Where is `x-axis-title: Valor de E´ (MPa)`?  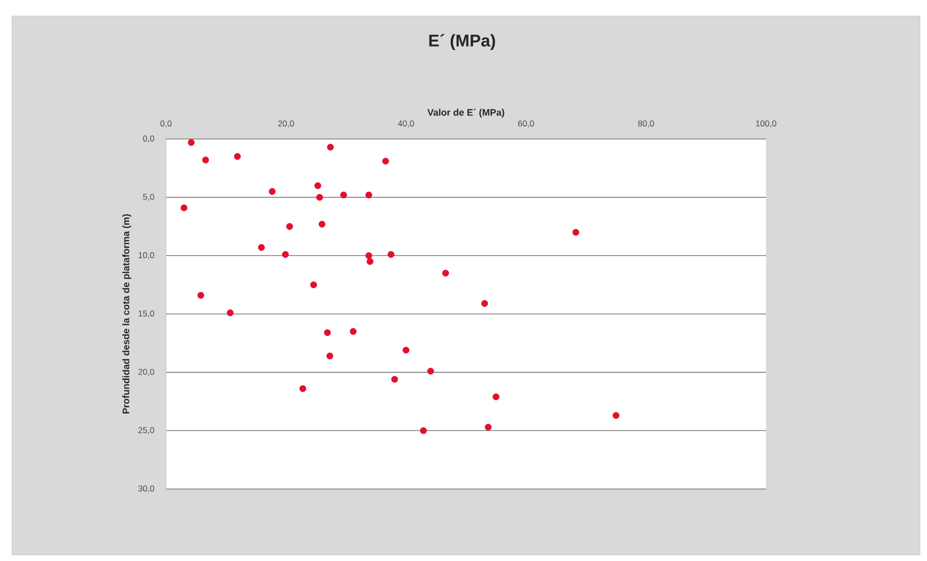
x-axis-title: Valor de E´ (MPa) is located at coordinates (465, 113).